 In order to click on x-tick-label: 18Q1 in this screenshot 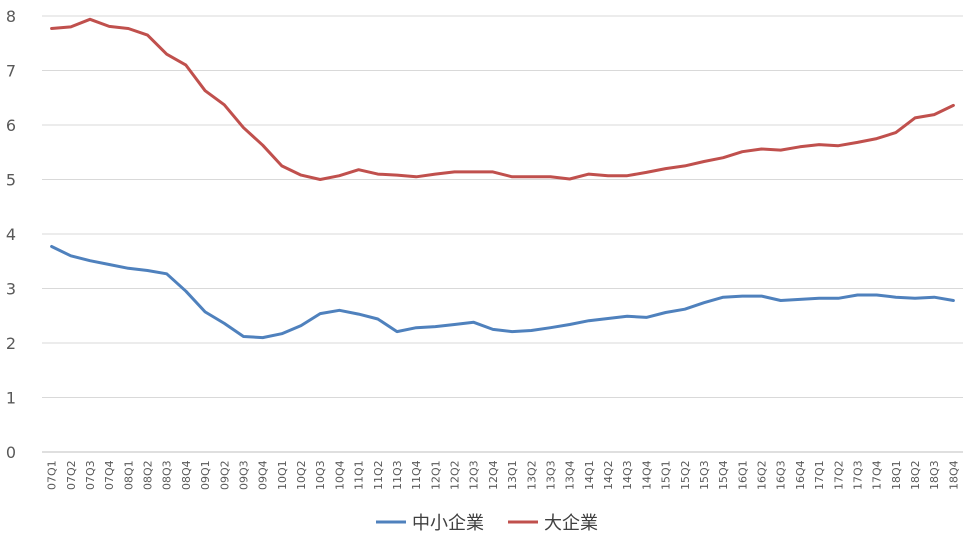, I will do `click(896, 475)`.